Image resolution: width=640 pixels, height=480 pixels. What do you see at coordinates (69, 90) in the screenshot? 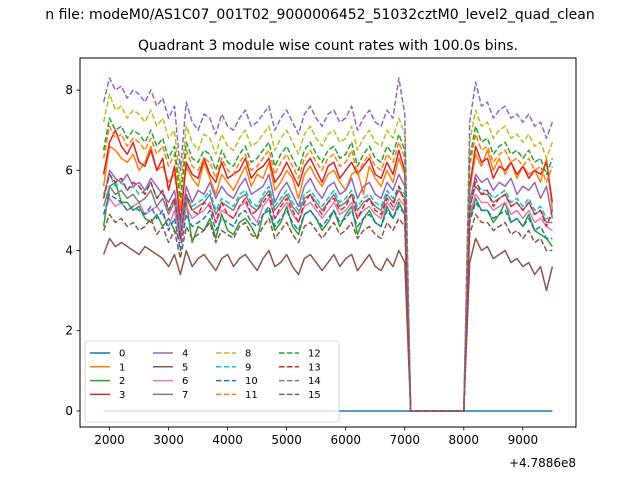
I see `y-tick-label: 8` at bounding box center [69, 90].